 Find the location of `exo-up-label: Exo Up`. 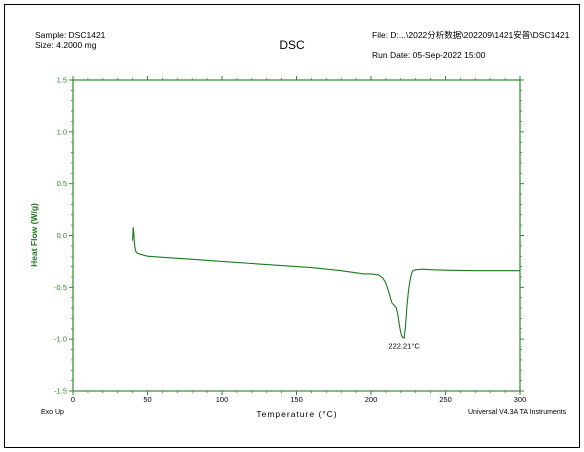

exo-up-label: Exo Up is located at coordinates (52, 412).